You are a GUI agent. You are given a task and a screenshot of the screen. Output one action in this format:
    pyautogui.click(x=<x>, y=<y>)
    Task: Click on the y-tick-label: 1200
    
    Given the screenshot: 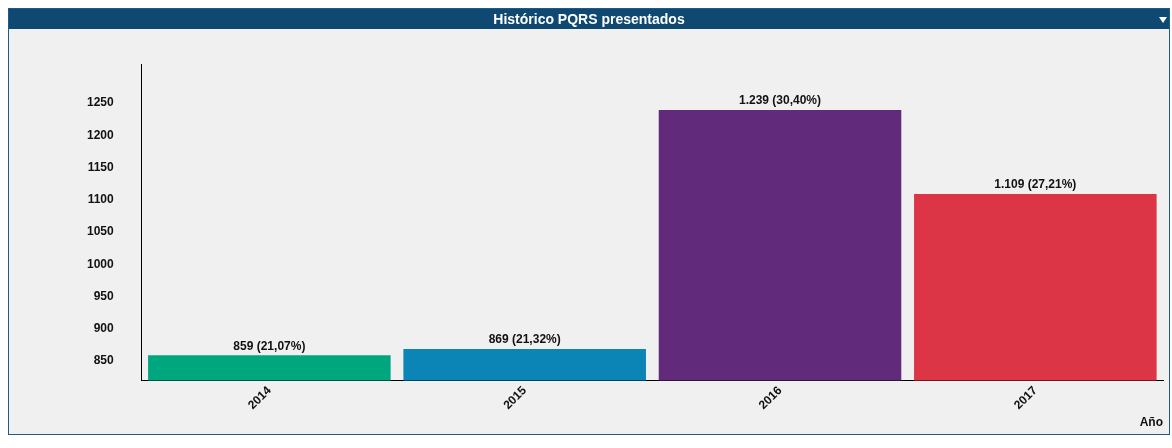 What is the action you would take?
    pyautogui.click(x=100, y=134)
    